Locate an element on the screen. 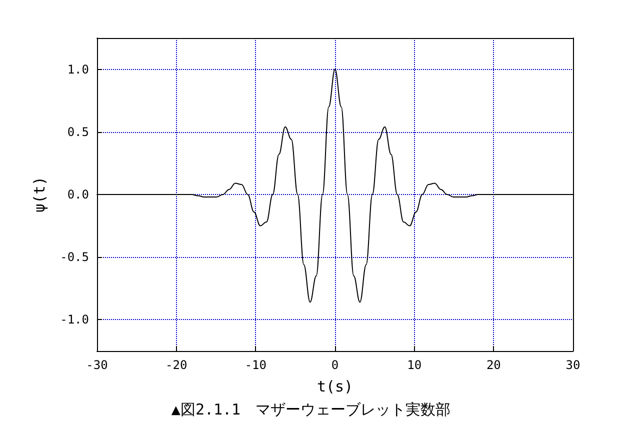 Image resolution: width=622 pixels, height=448 pixels. y-axis-title: ψ(t) is located at coordinates (39, 194).